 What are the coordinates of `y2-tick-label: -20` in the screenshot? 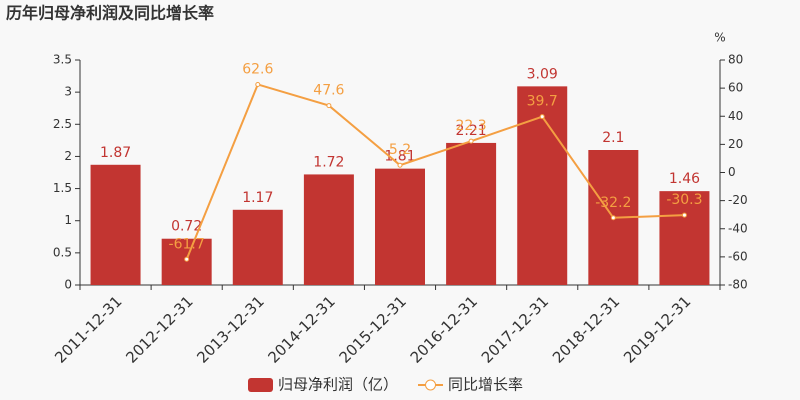 It's located at (738, 200).